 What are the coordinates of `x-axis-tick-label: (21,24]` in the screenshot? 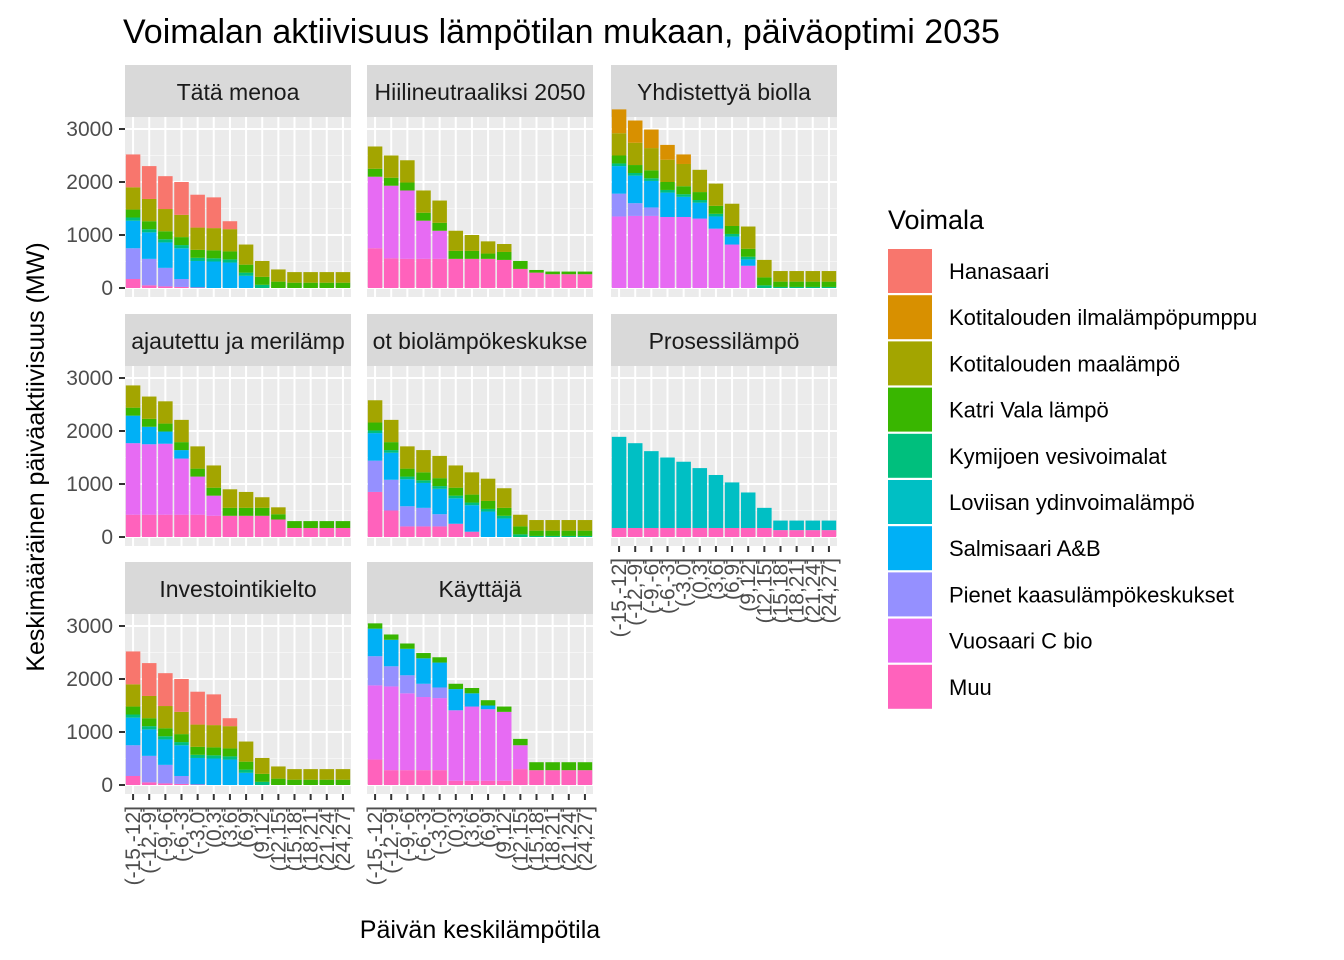 It's located at (327, 838).